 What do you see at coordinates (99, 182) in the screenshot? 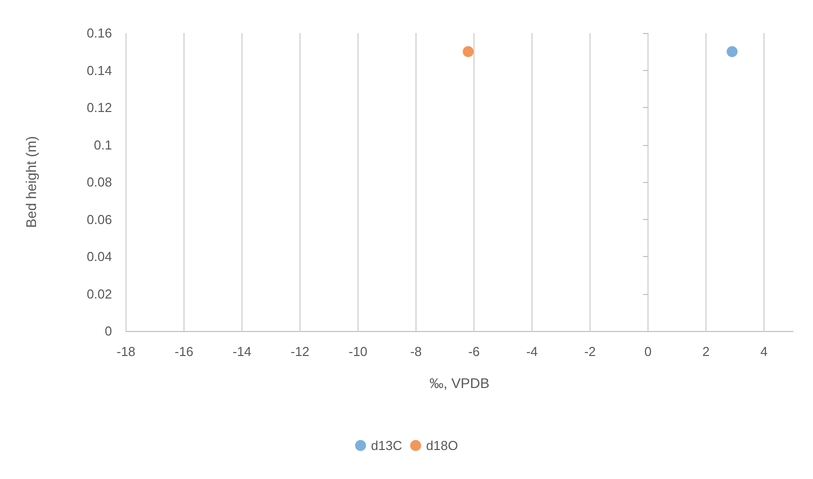
I see `y-tick-label: 0.08` at bounding box center [99, 182].